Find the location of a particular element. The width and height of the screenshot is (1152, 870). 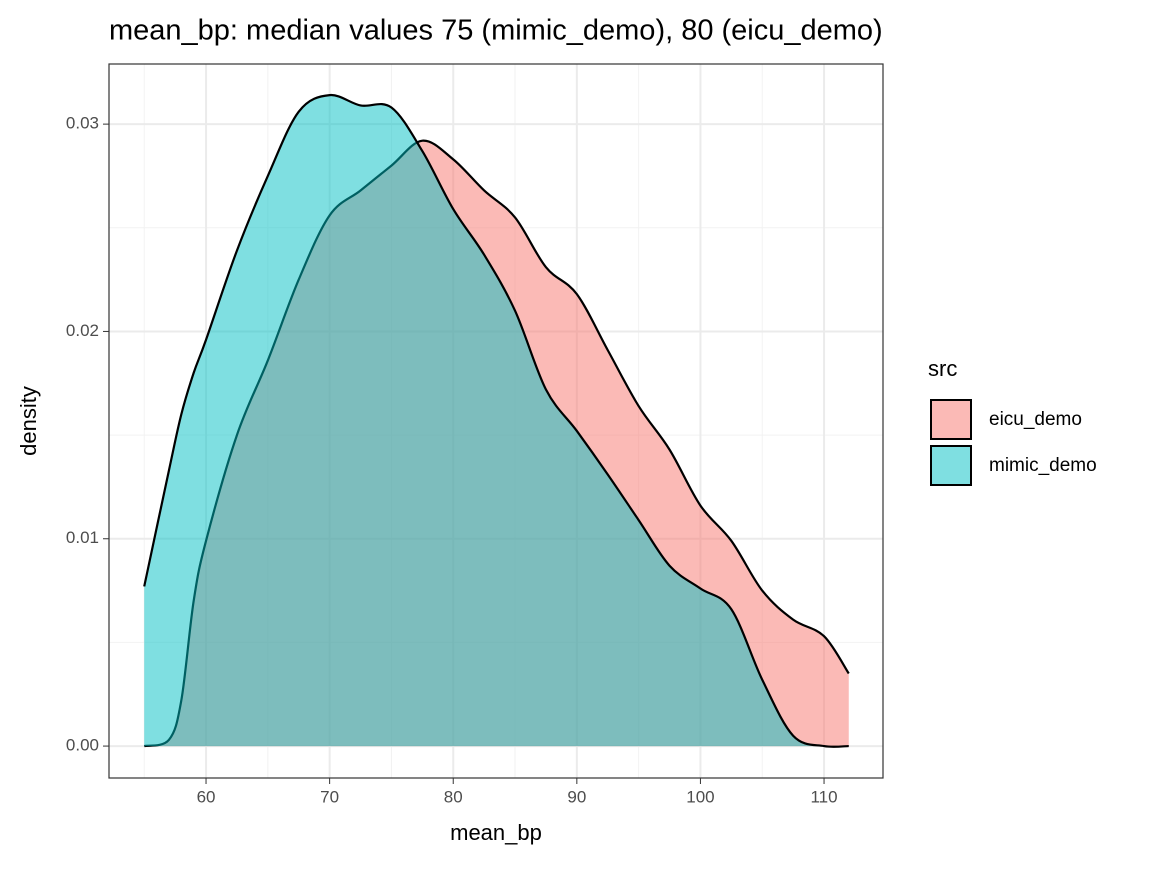

x-tick-label: 110 is located at coordinates (823, 796).